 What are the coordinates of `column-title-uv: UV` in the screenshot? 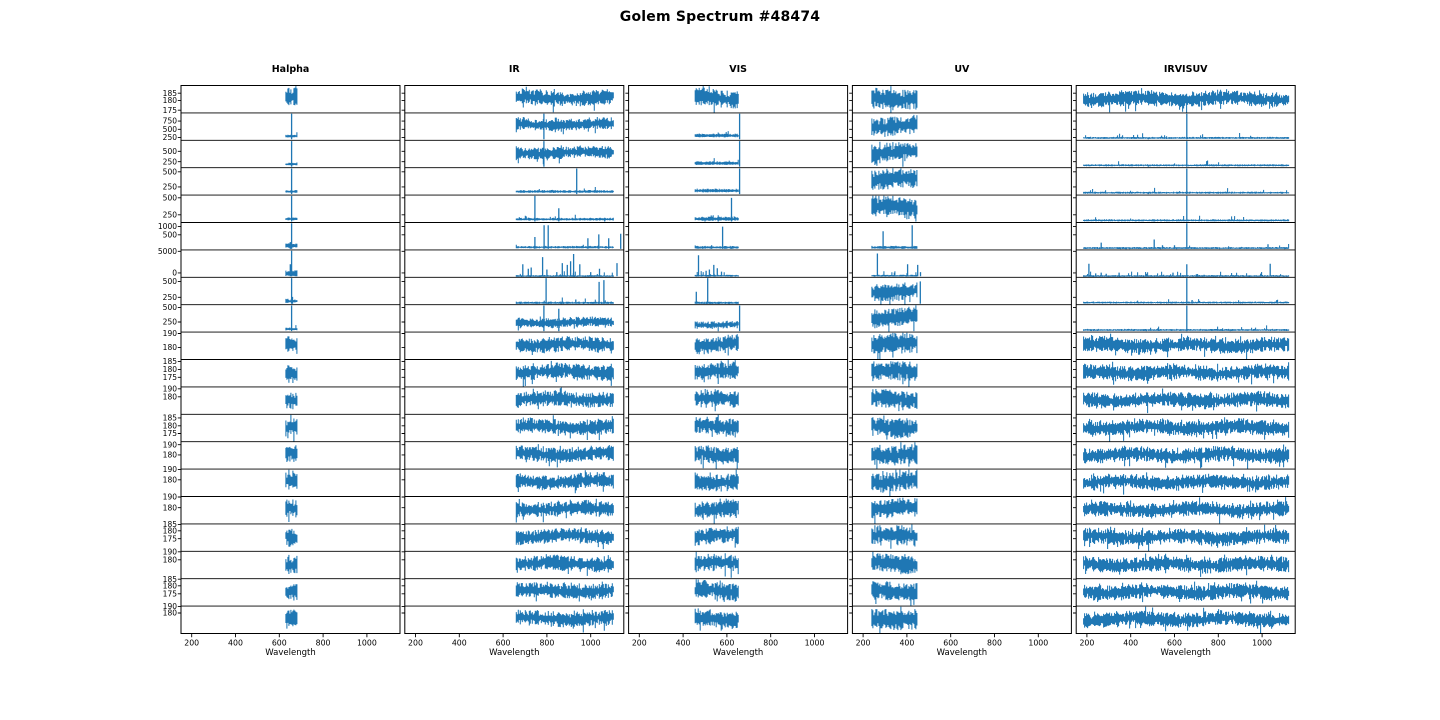 It's located at (962, 69).